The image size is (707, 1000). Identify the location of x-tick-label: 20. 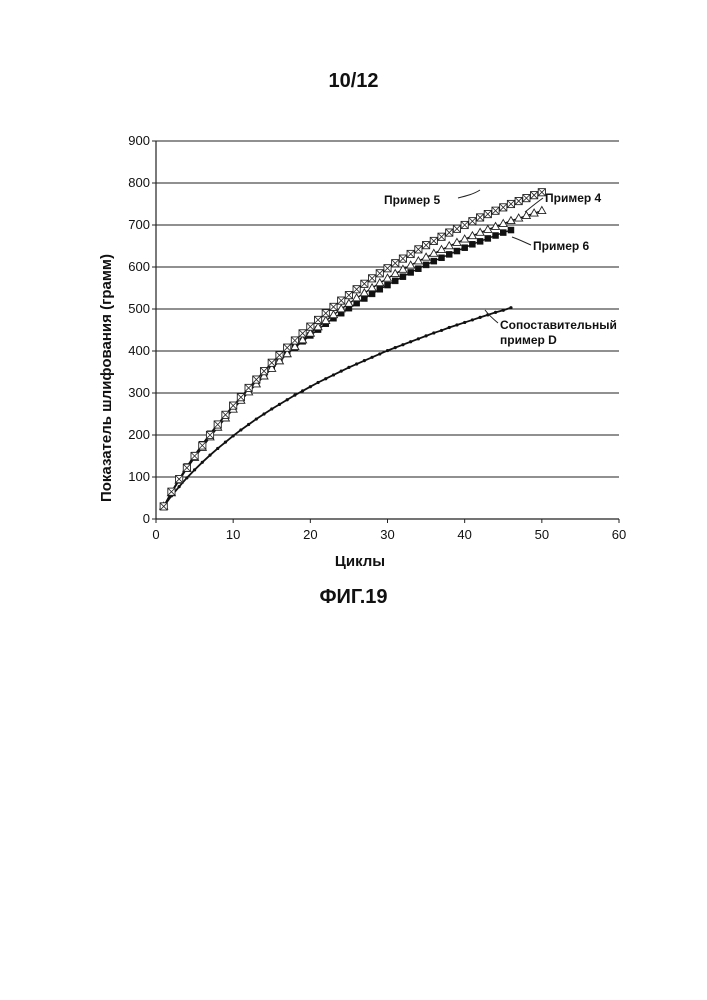
(310, 534).